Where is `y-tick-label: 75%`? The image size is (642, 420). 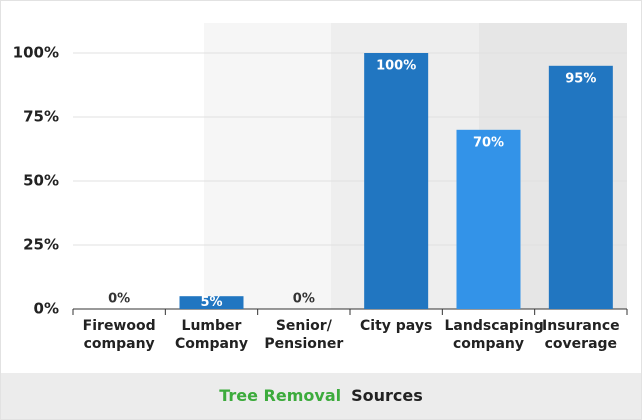 y-tick-label: 75% is located at coordinates (41, 117).